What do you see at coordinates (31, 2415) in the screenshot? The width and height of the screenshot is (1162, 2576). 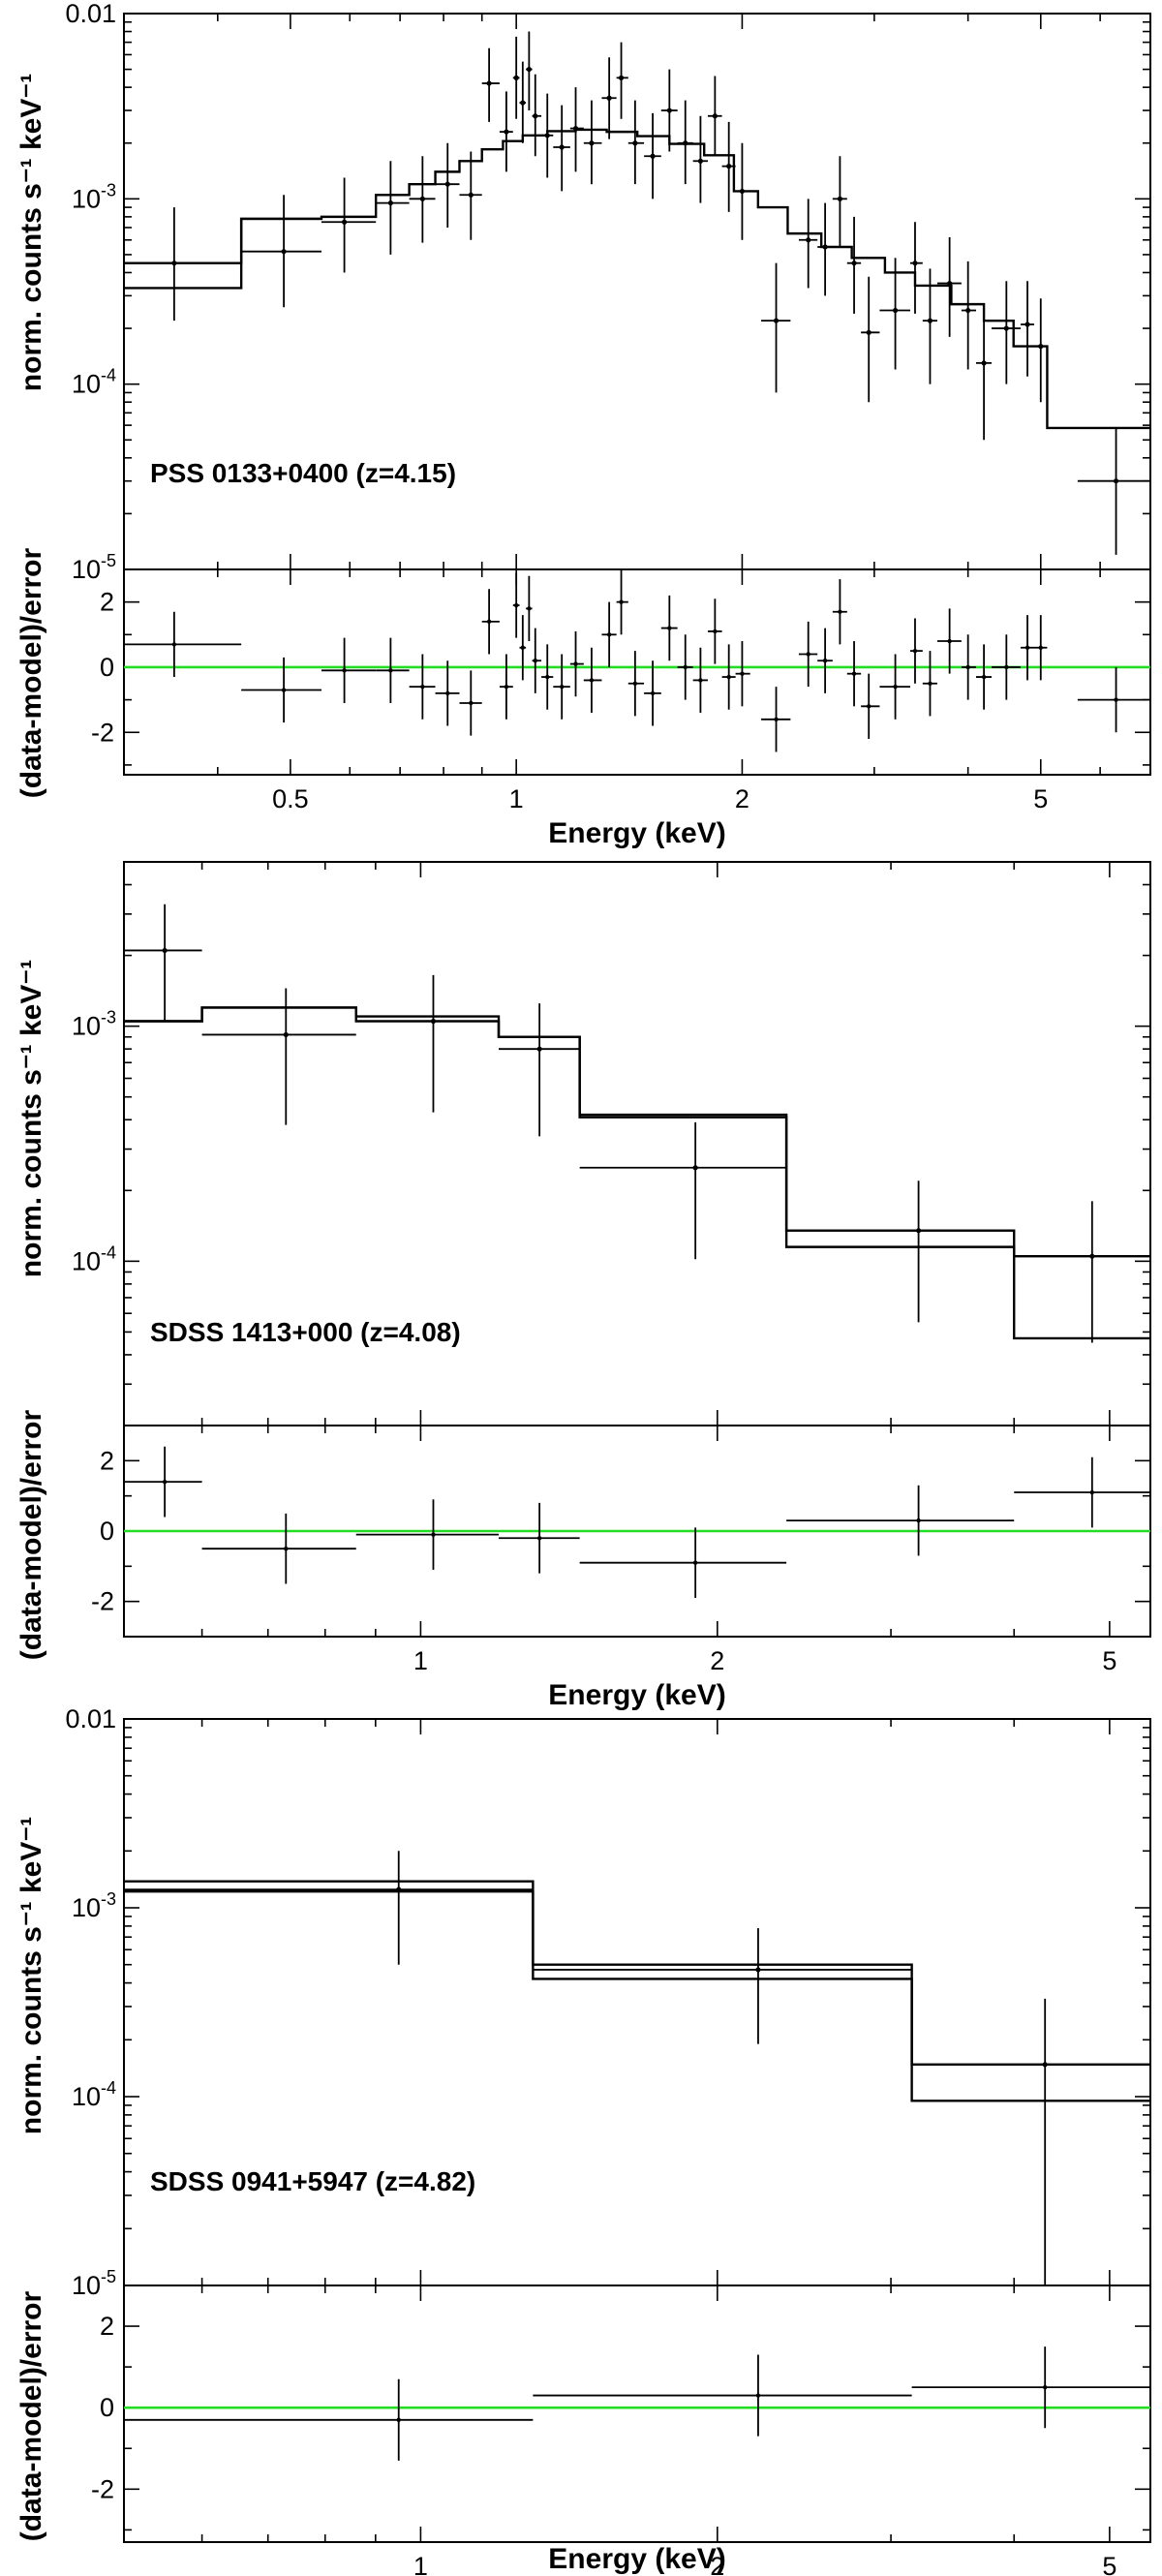 I see `y-axis-label-bottom: (data-model)/error` at bounding box center [31, 2415].